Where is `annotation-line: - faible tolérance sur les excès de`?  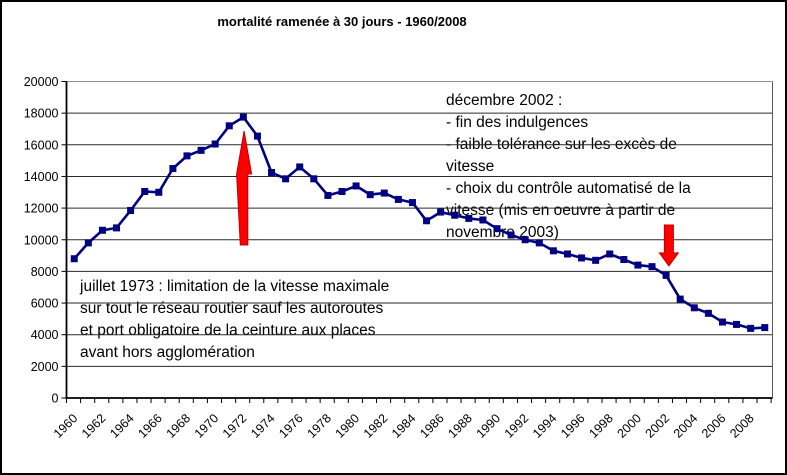
annotation-line: - faible tolérance sur les excès de is located at coordinates (561, 144).